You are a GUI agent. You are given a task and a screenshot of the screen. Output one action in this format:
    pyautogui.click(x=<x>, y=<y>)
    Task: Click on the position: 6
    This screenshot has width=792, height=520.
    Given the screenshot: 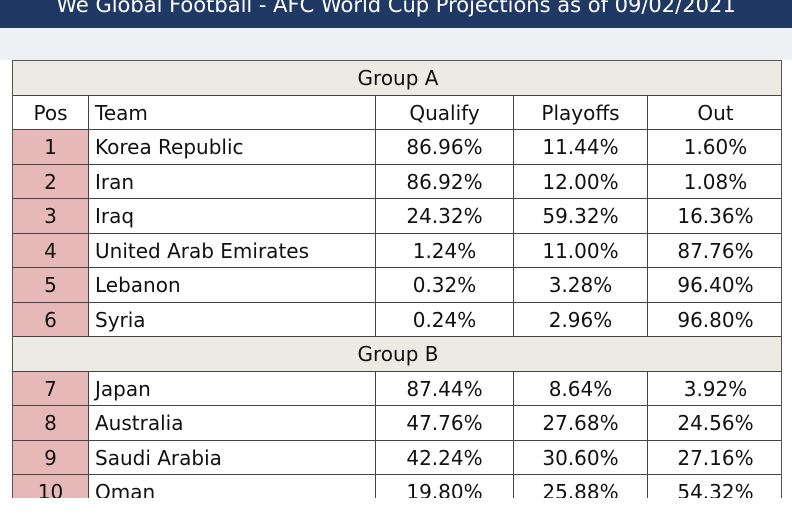 What is the action you would take?
    pyautogui.click(x=51, y=319)
    